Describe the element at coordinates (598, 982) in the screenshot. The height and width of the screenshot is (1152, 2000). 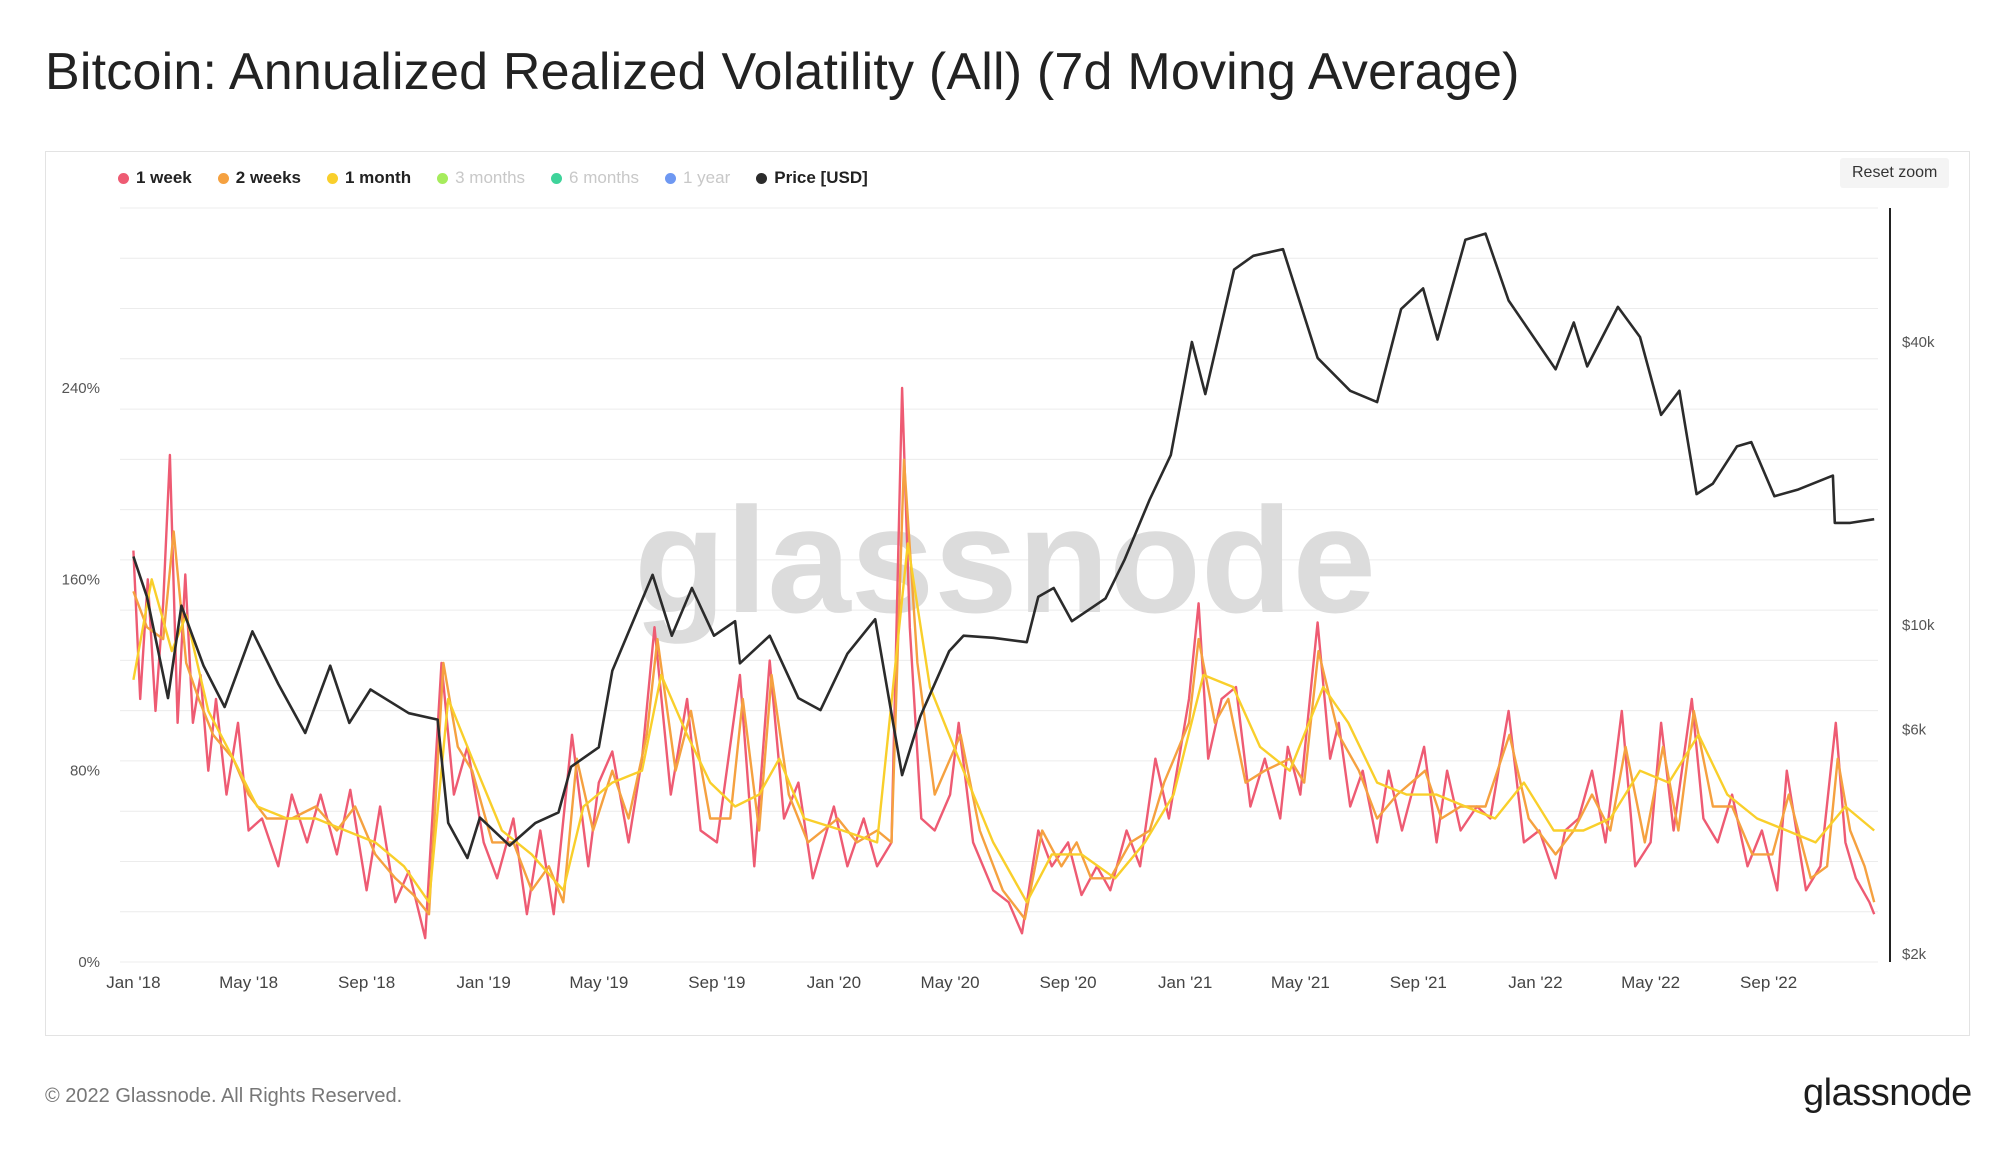
I see `x-tick-label: May '19` at that location.